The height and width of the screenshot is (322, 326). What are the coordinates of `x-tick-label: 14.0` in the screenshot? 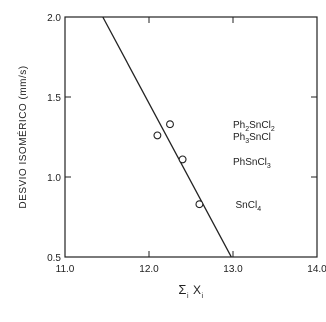 It's located at (316, 269).